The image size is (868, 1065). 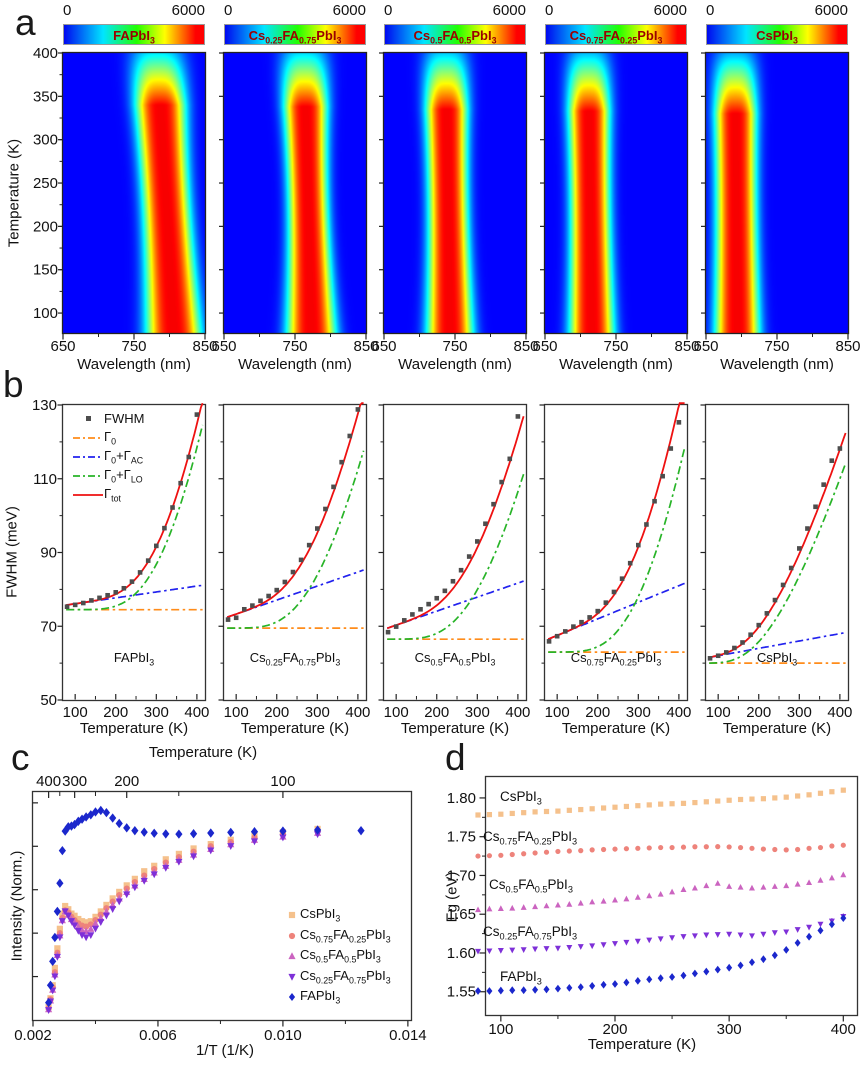 I want to click on legend-line-sample, so click(x=88, y=495).